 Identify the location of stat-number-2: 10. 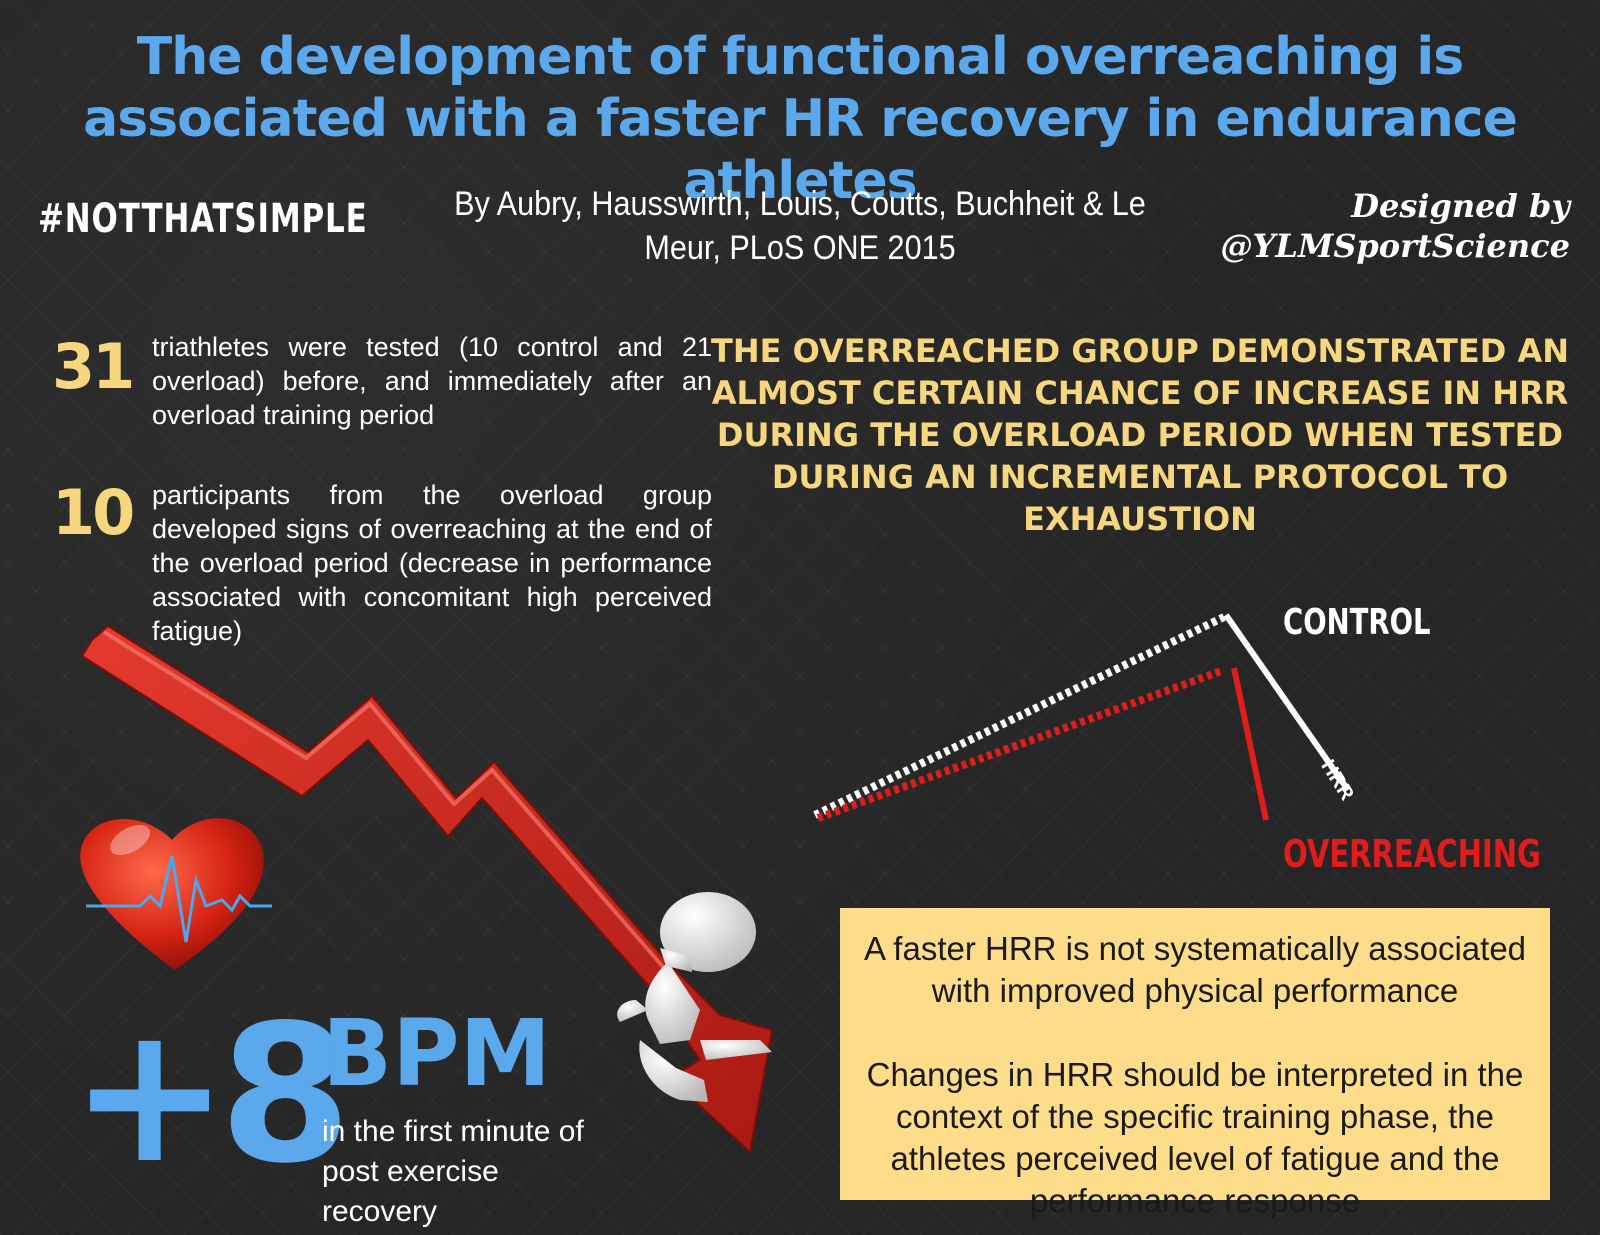
(93, 512).